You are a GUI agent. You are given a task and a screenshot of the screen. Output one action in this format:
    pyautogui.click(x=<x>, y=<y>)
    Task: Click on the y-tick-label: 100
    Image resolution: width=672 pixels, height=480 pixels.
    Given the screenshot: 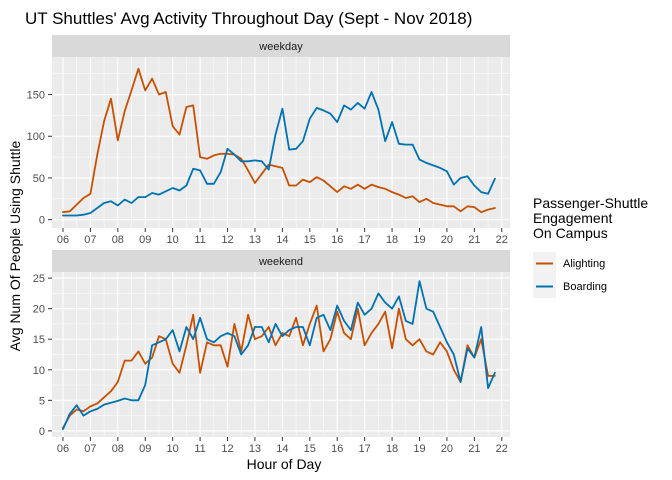 What is the action you would take?
    pyautogui.click(x=36, y=137)
    